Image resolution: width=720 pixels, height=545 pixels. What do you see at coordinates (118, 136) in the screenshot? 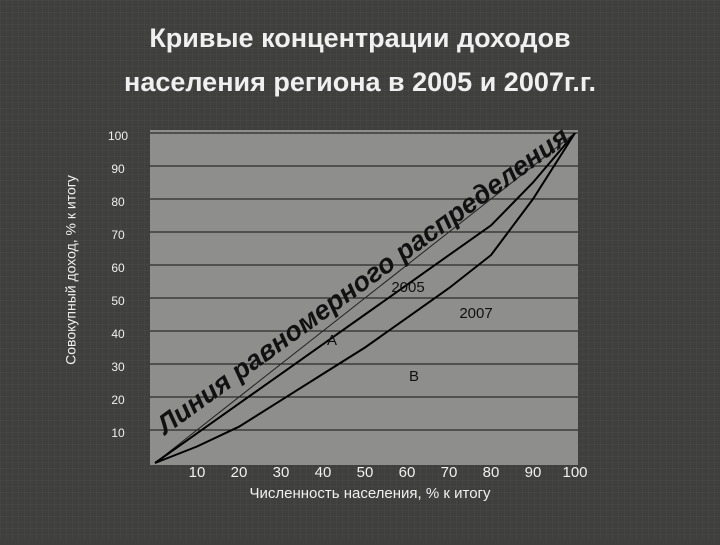
I see `y-tick-label: 100` at bounding box center [118, 136].